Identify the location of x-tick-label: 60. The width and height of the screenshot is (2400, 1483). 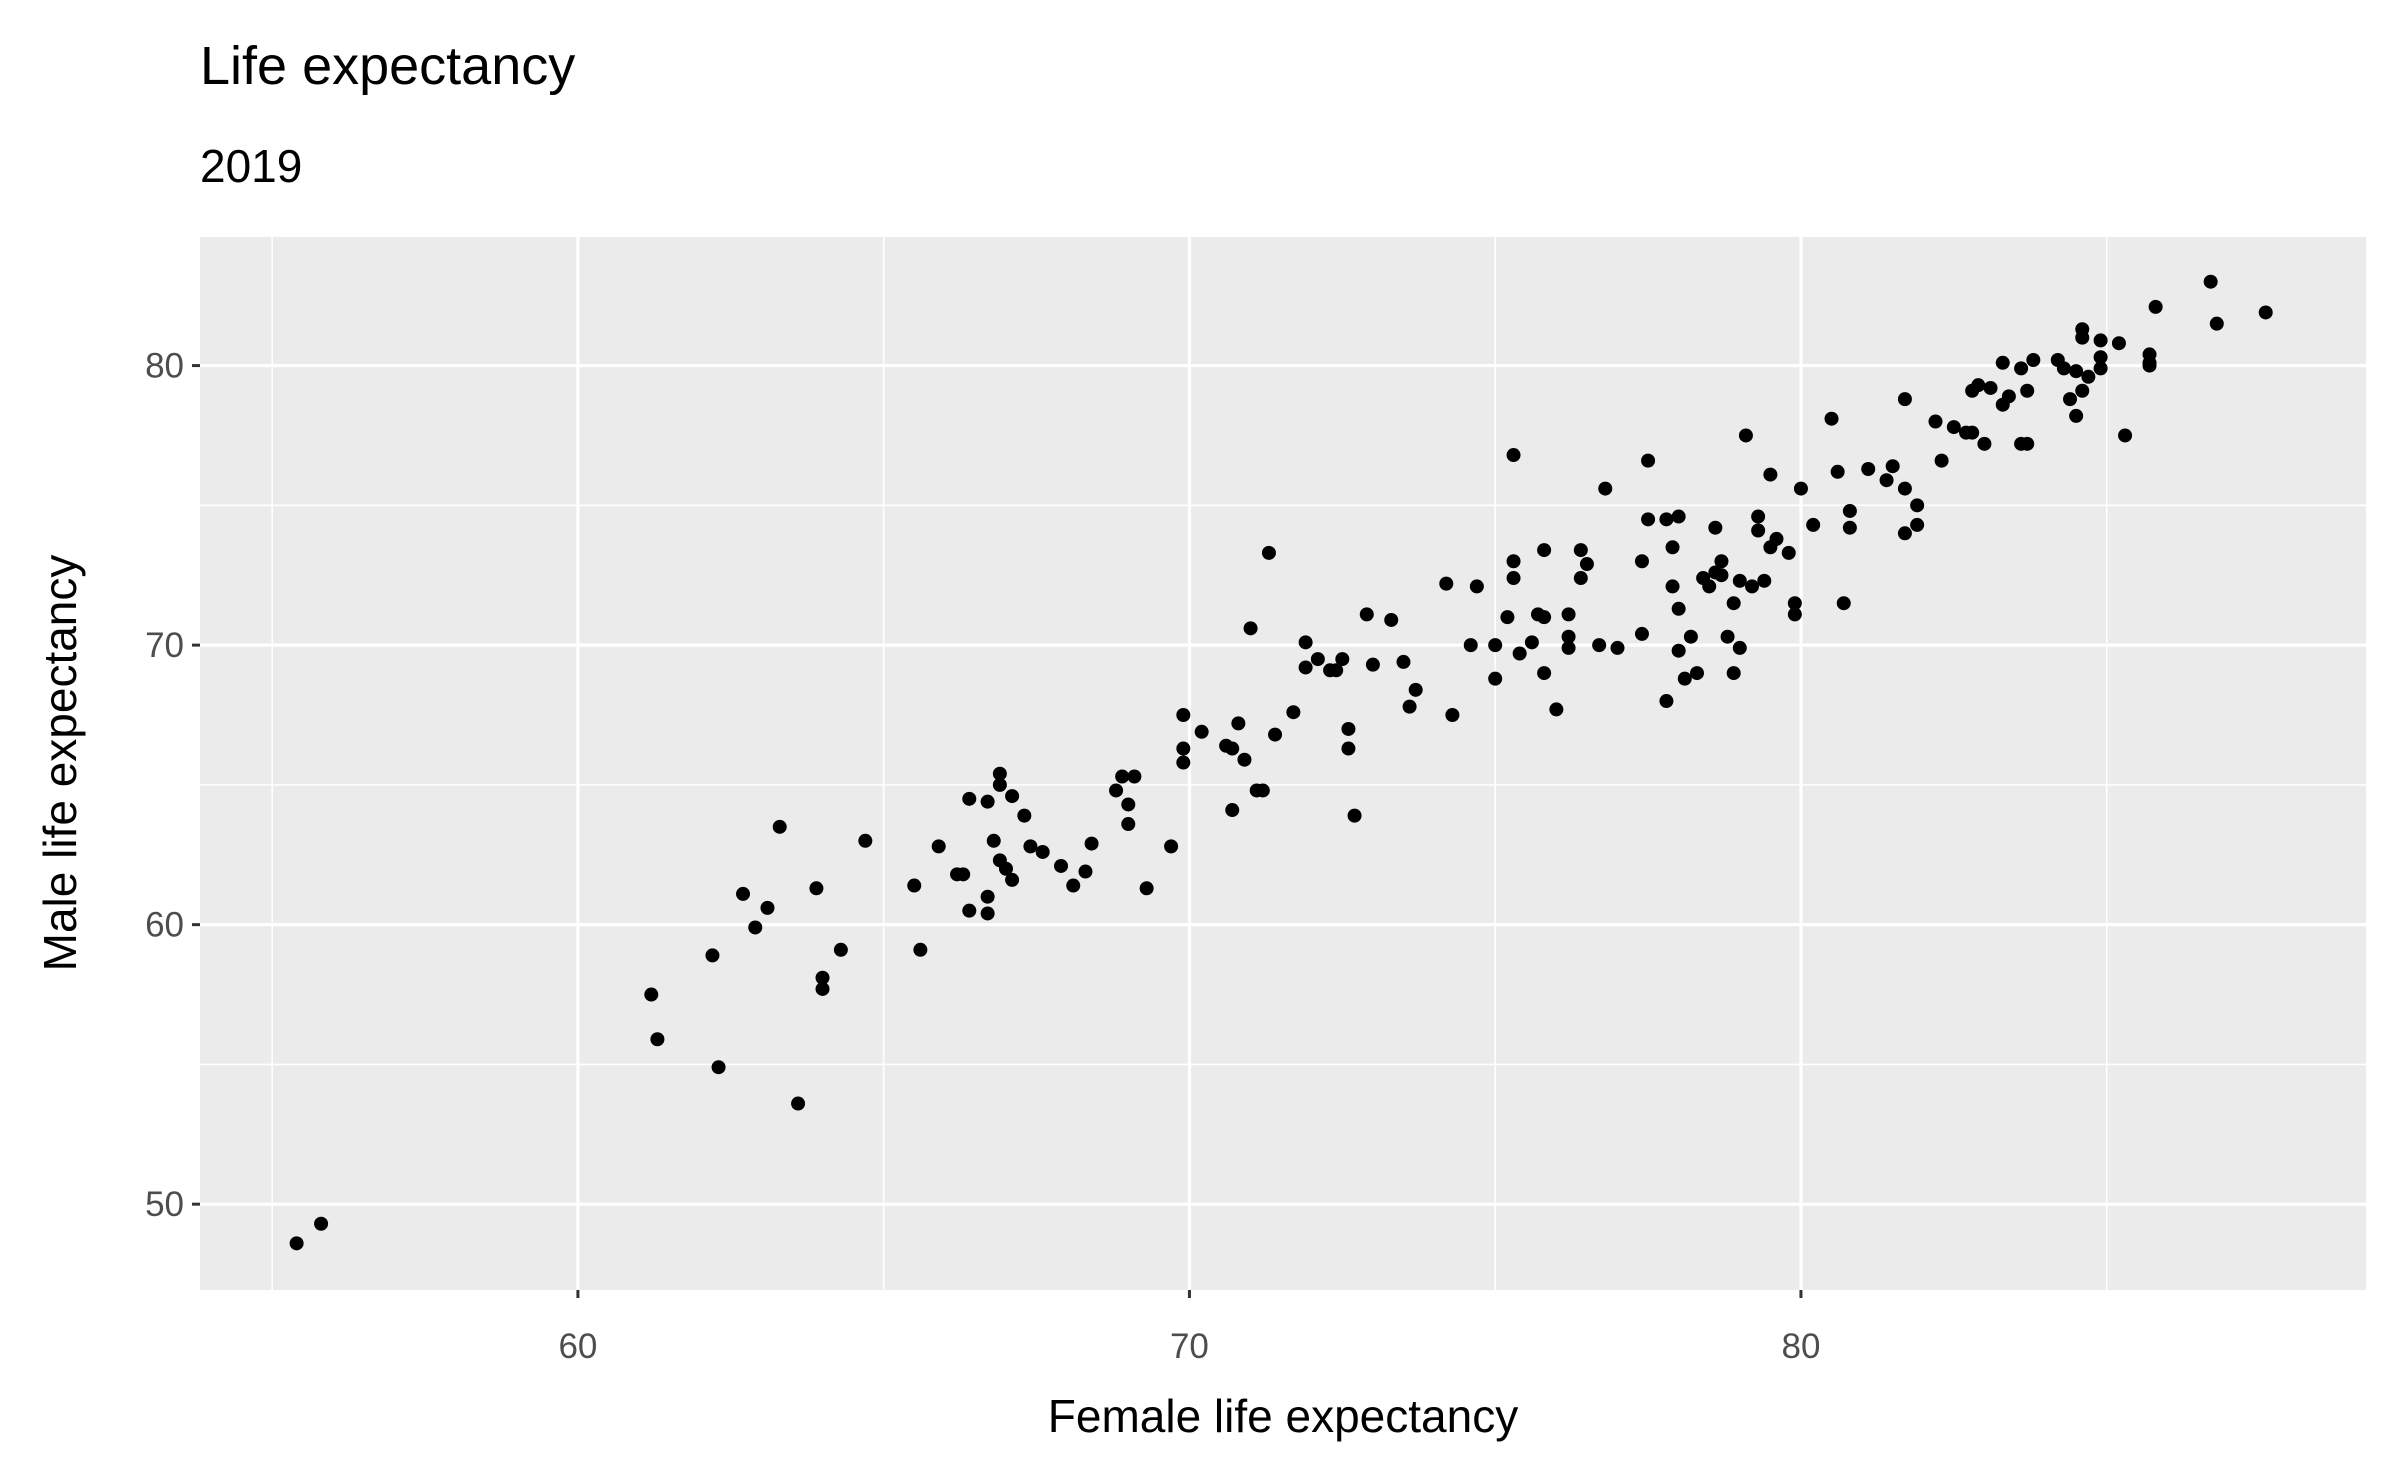
(577, 1346).